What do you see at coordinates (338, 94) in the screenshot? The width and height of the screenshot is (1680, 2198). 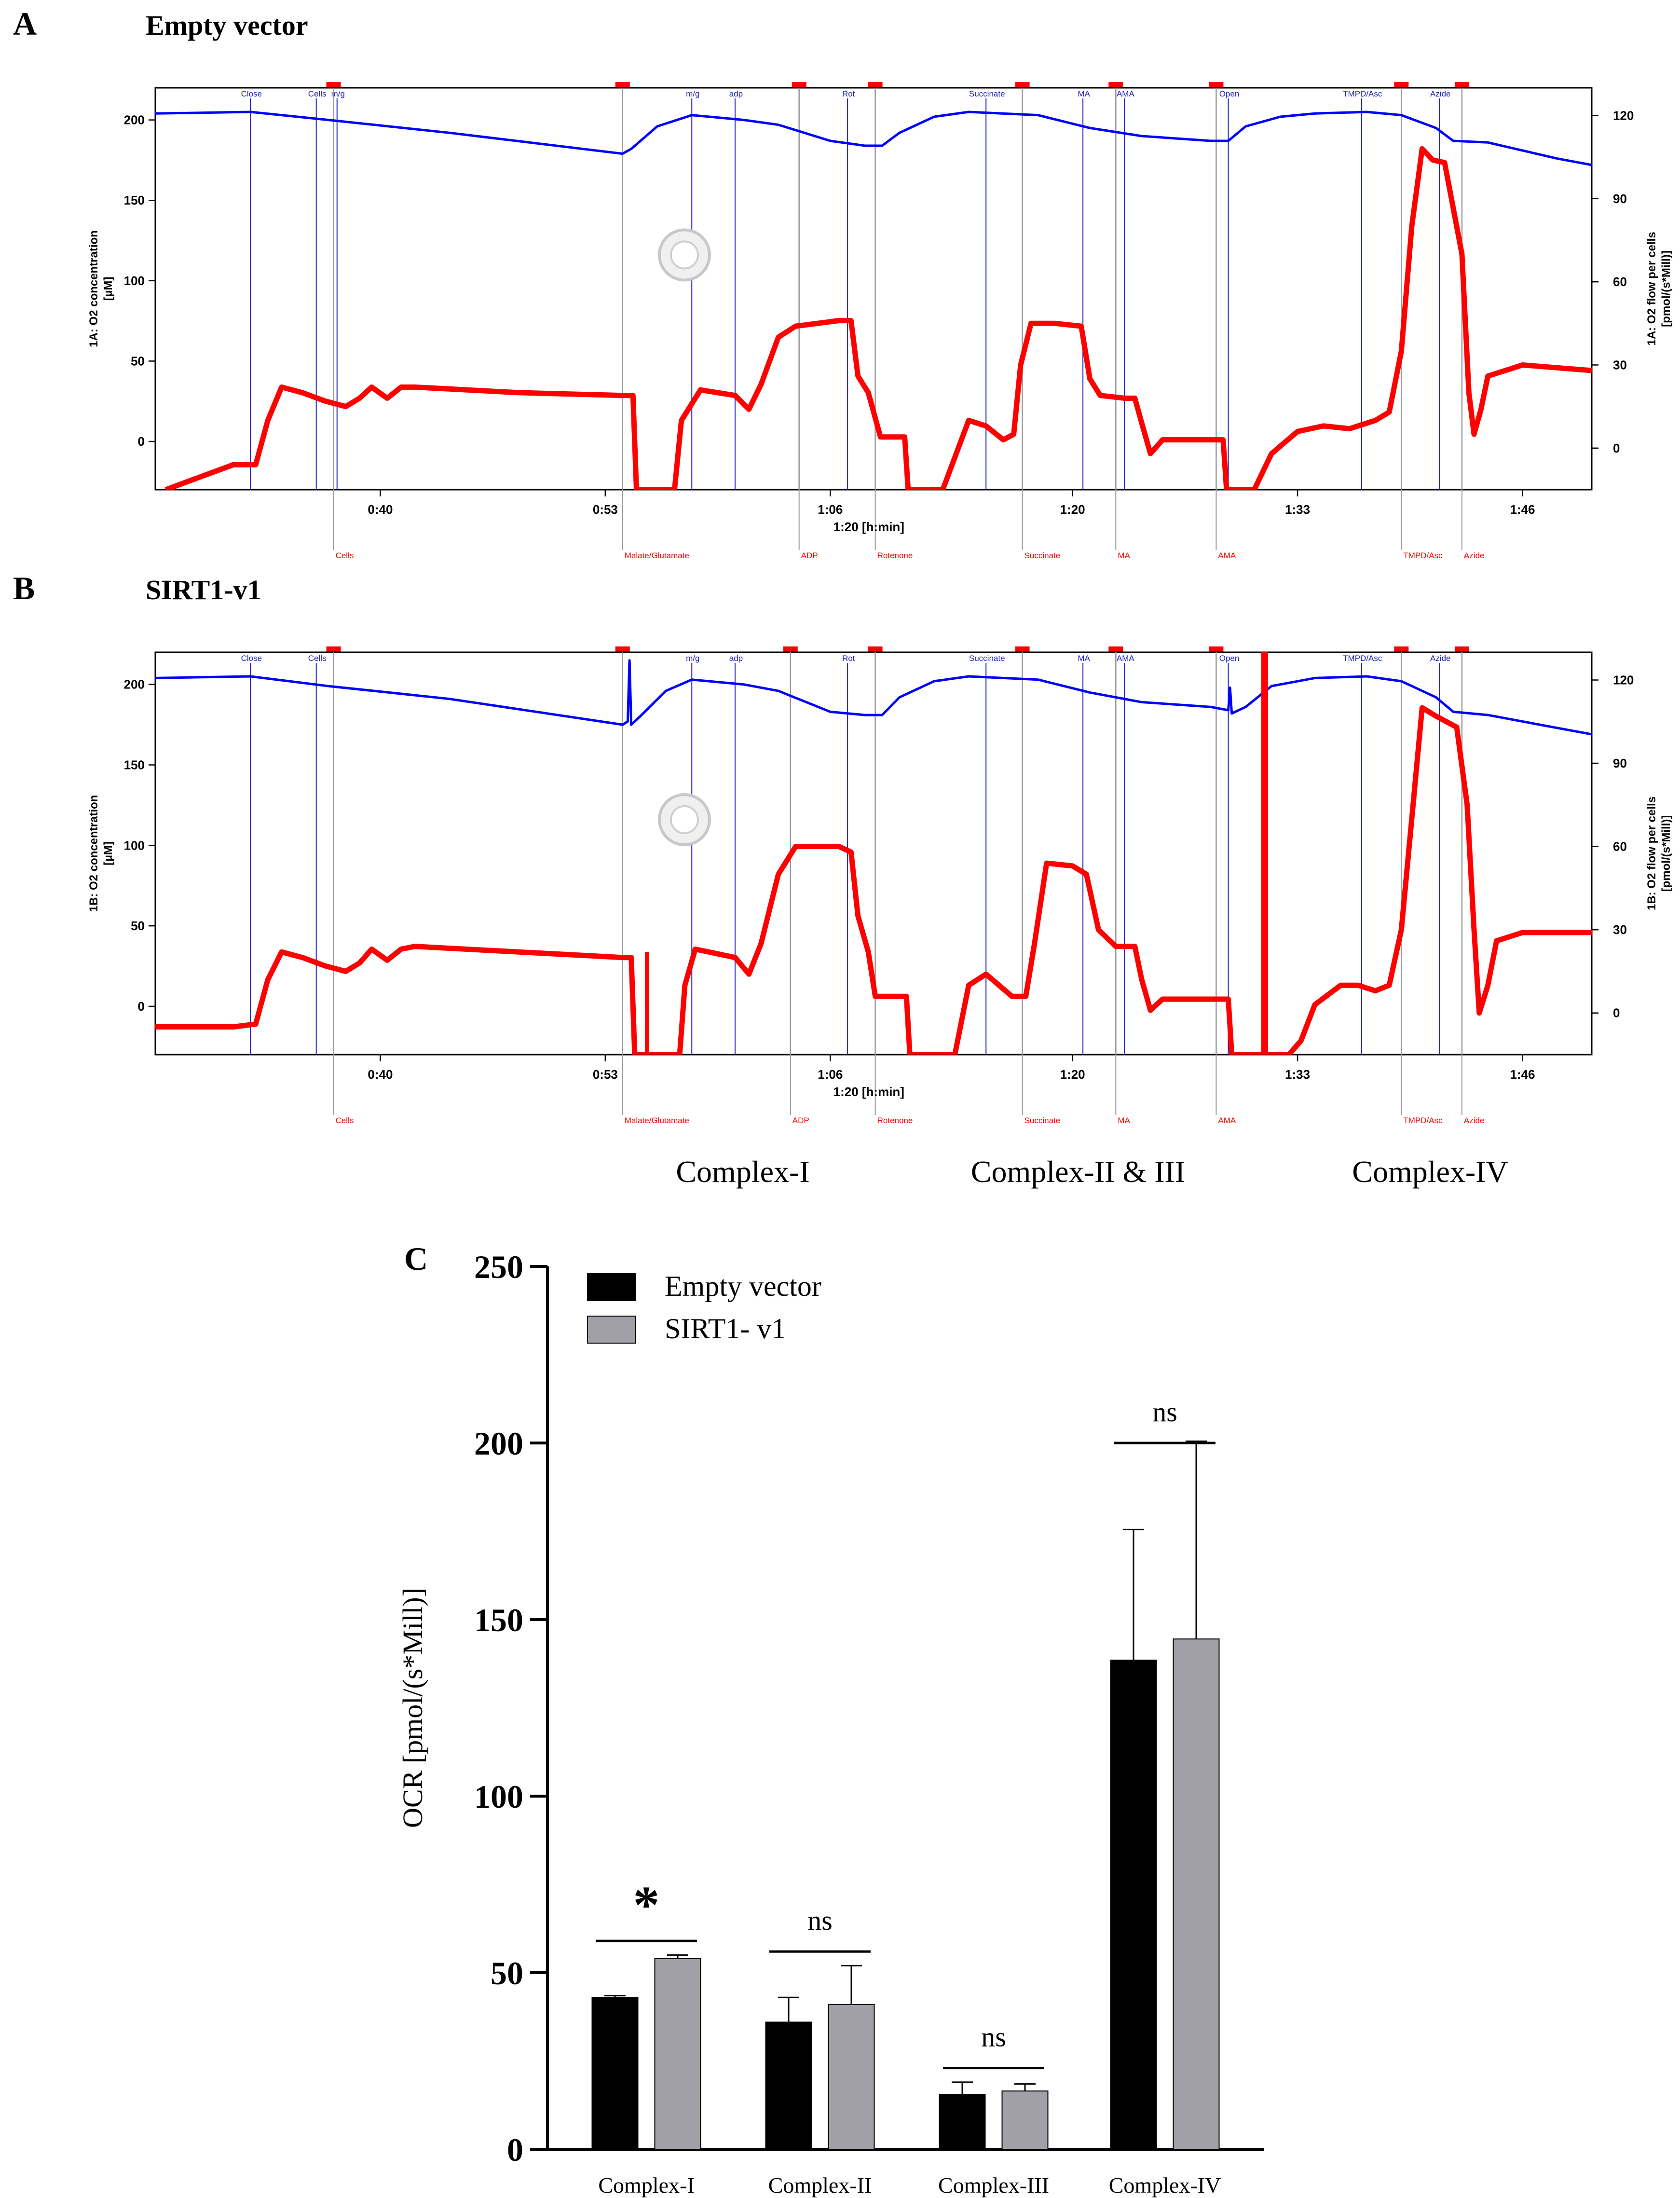 I see `top-event-label: m/g` at bounding box center [338, 94].